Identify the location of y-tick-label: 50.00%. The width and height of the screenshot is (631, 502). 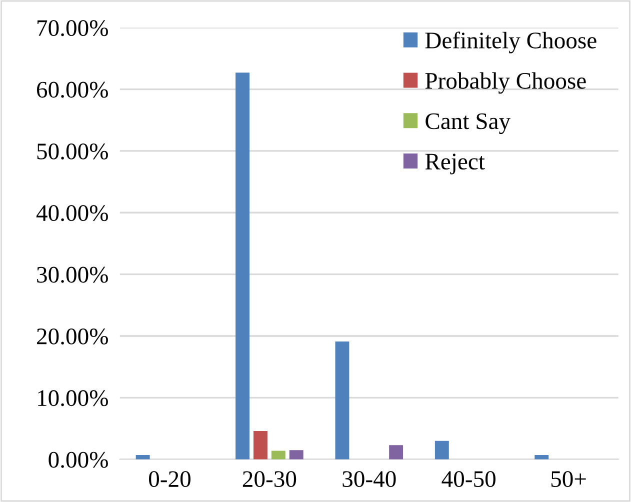
(72, 151).